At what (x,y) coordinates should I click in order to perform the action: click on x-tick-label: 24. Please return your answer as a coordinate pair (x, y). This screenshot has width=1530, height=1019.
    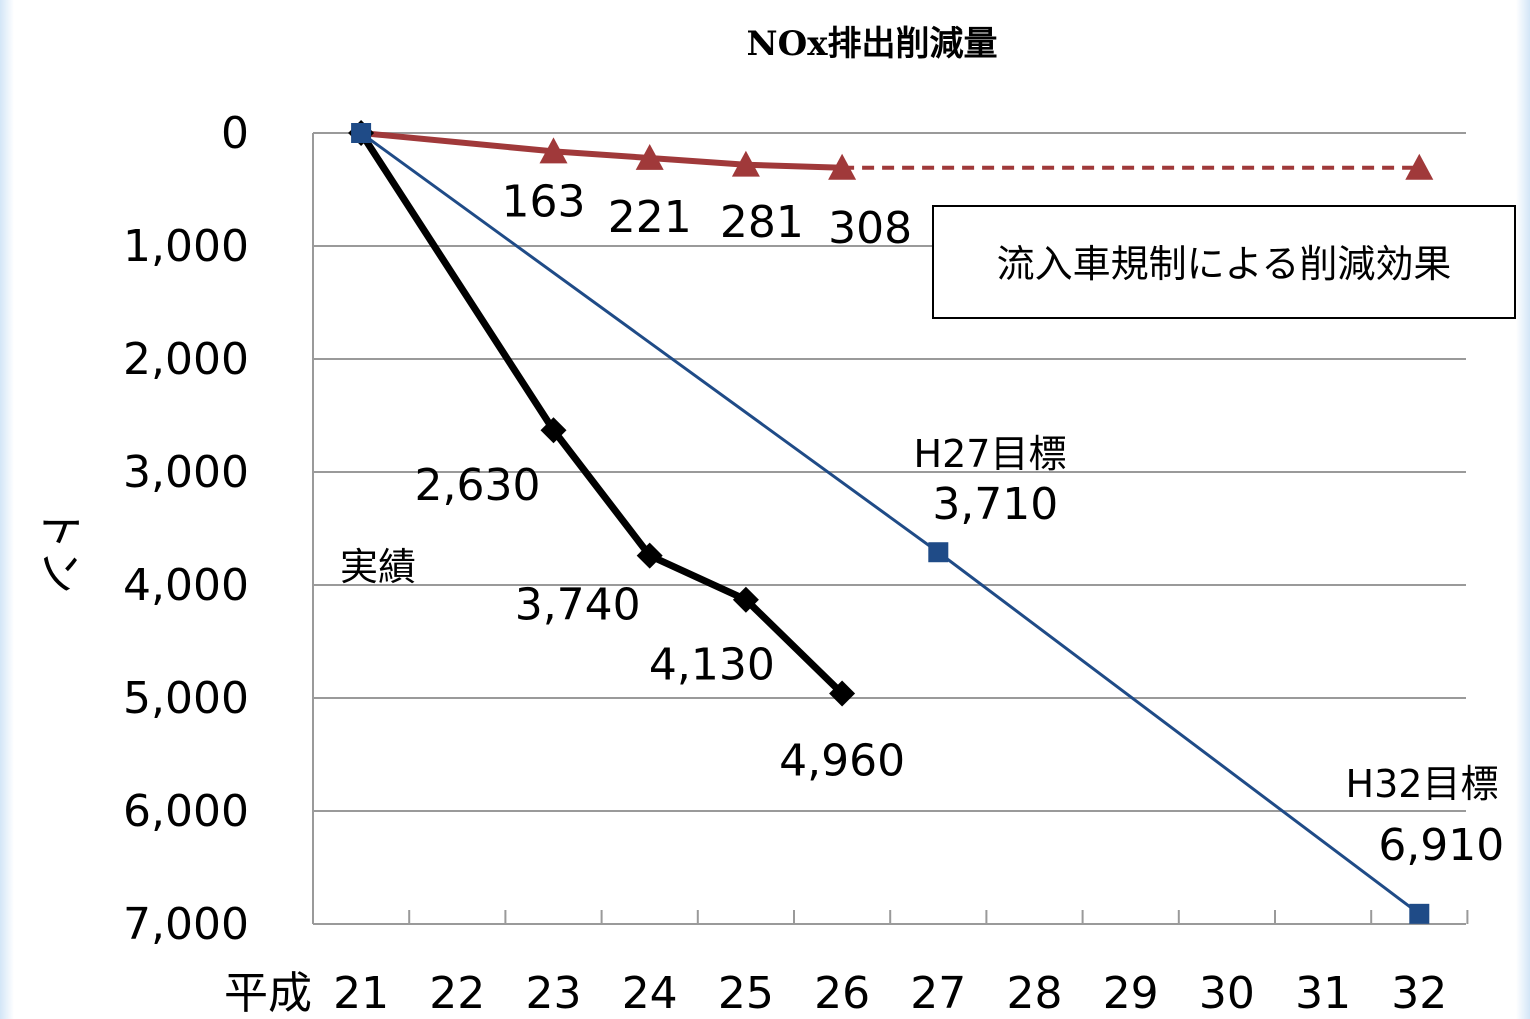
    Looking at the image, I should click on (650, 991).